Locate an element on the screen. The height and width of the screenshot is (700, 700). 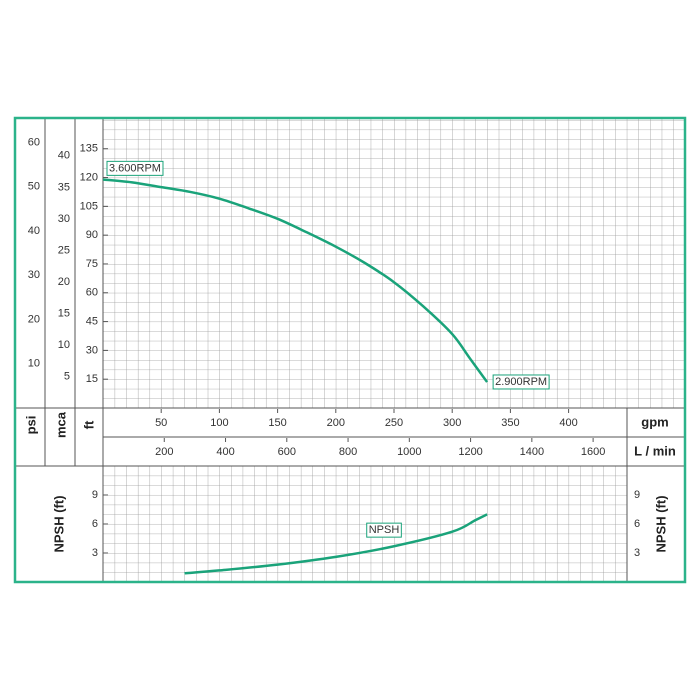
x-tick-label: 50 is located at coordinates (161, 423).